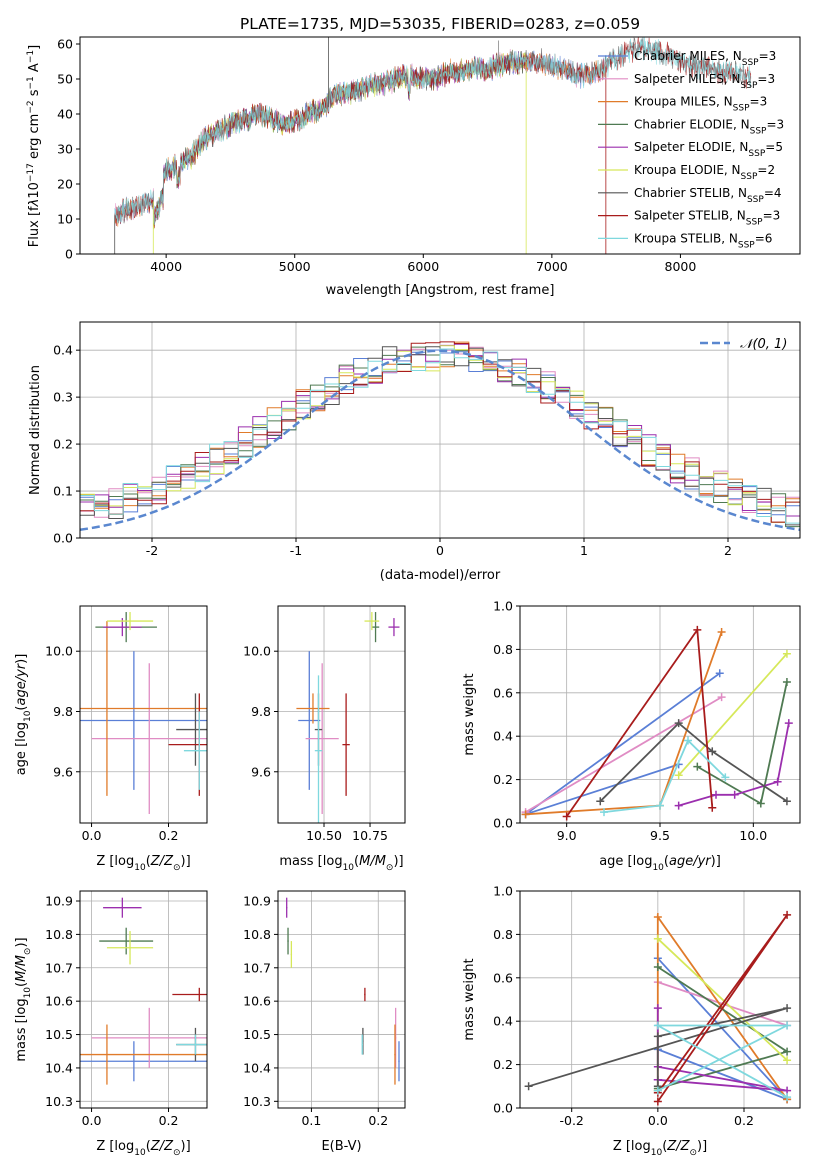  Describe the element at coordinates (63, 491) in the screenshot. I see `y-tick-label: 0.1` at that location.